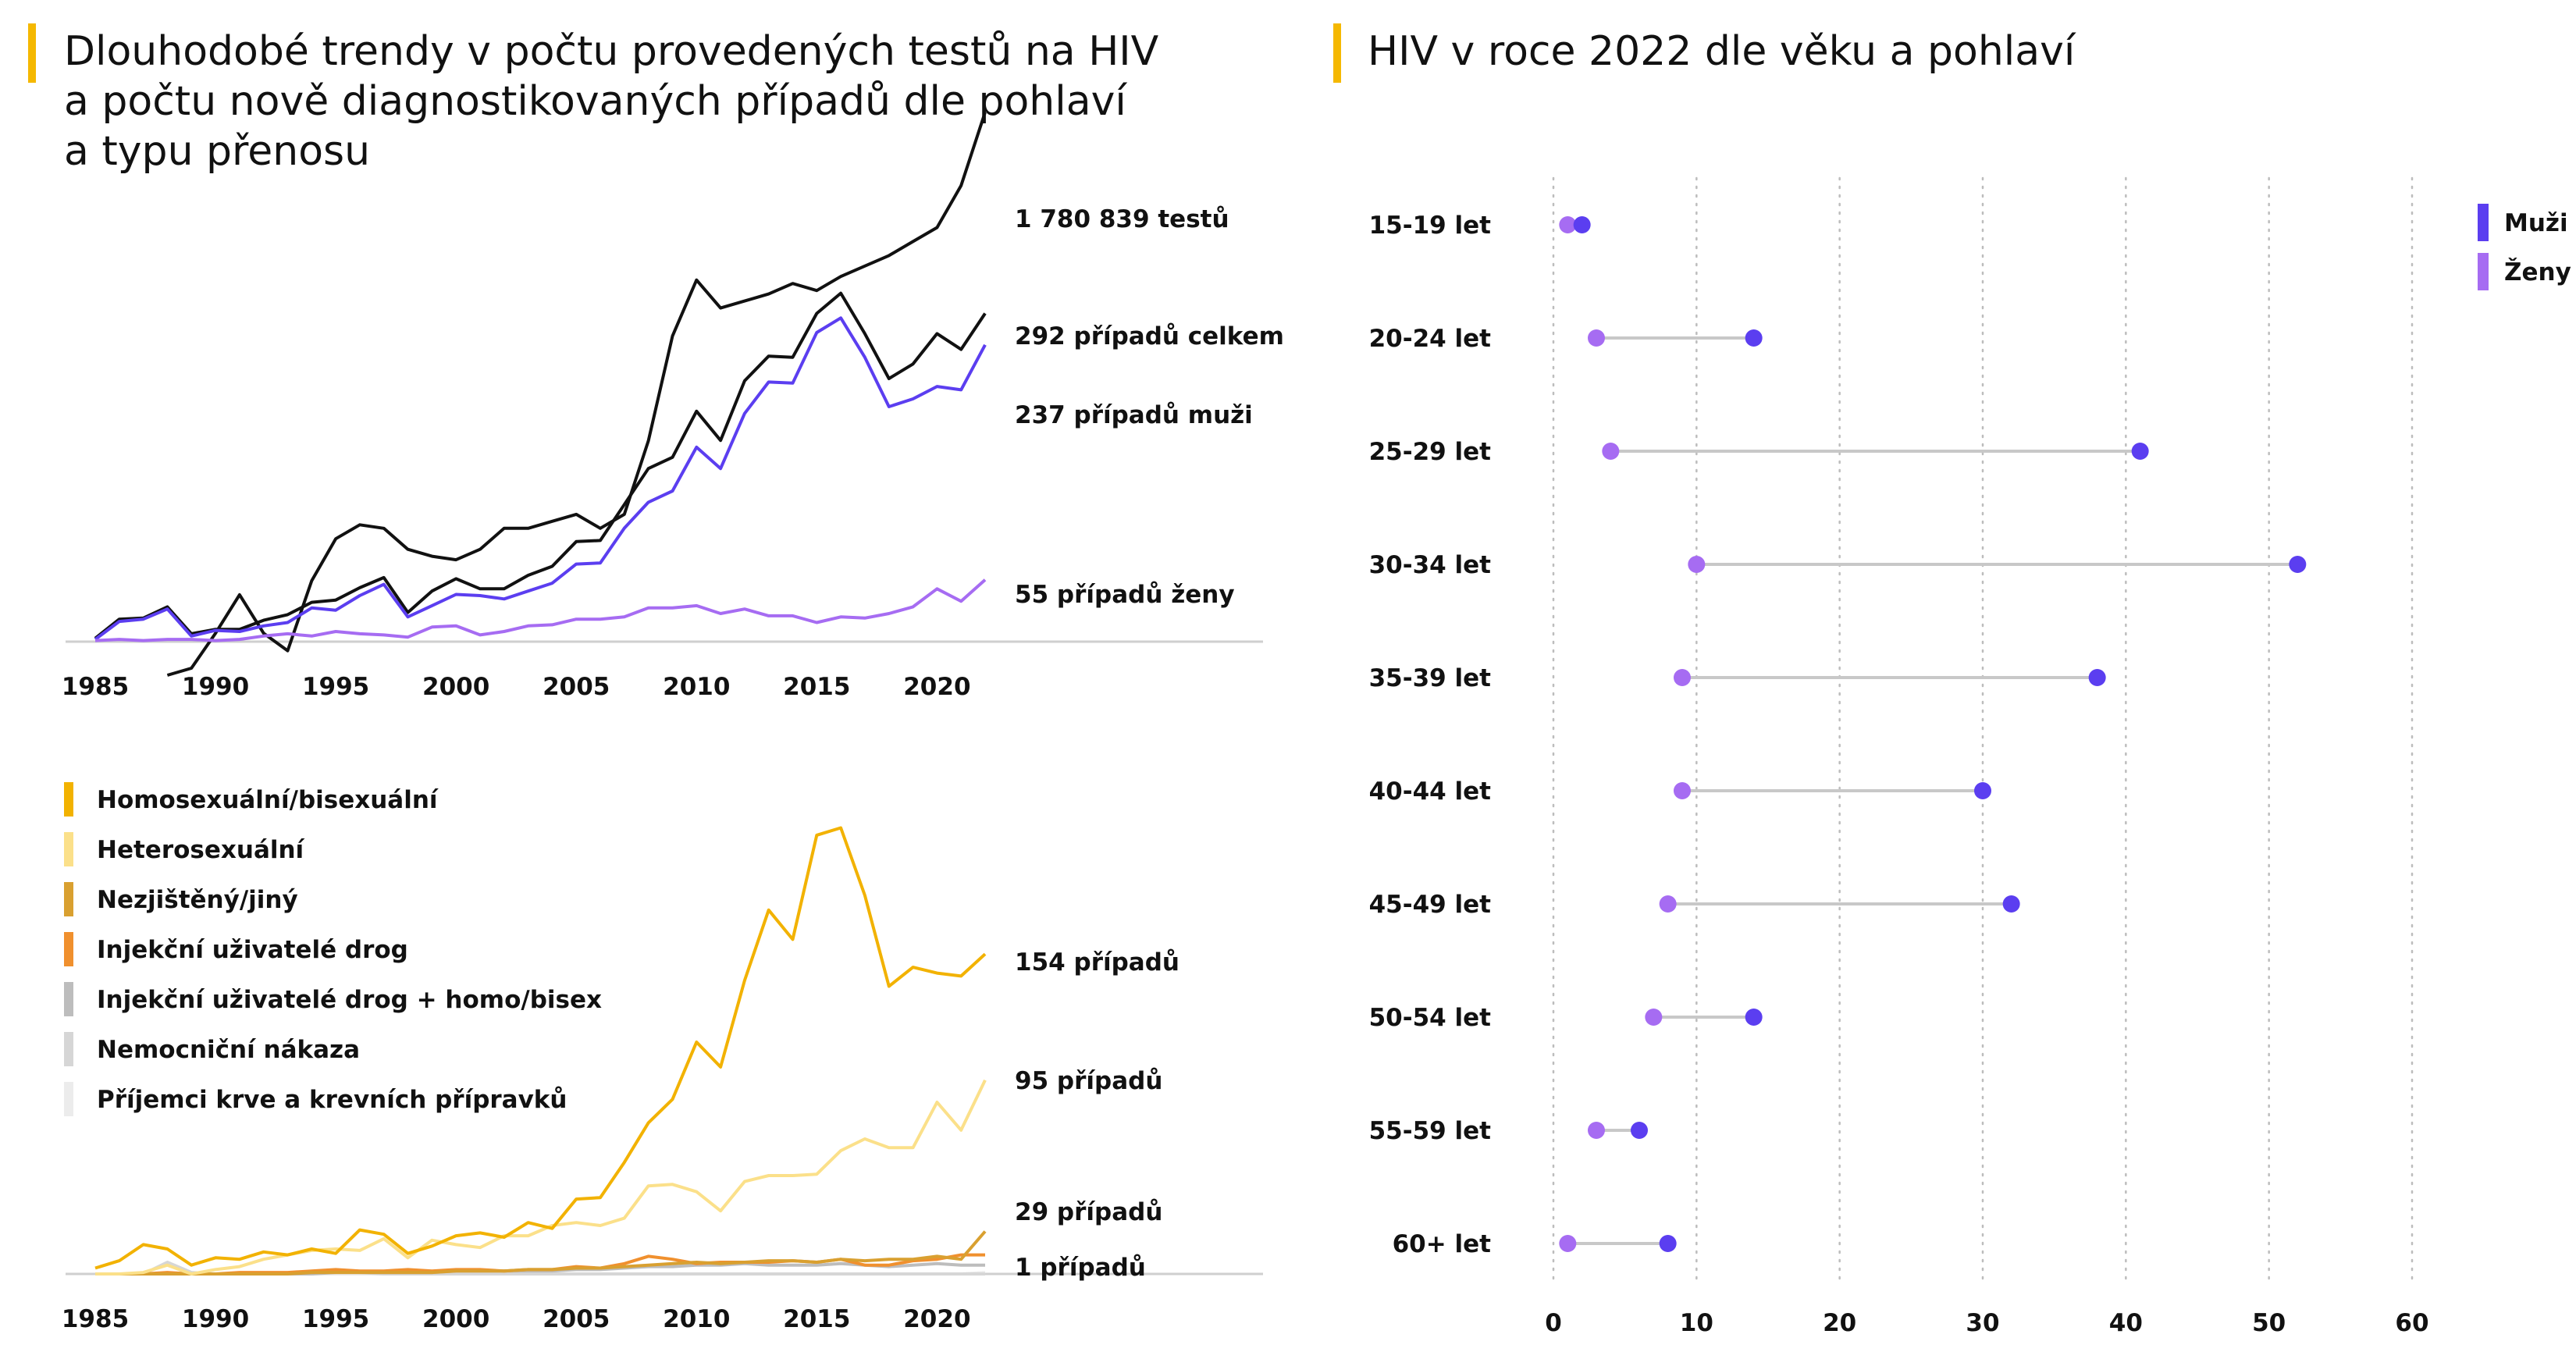 The image size is (2576, 1352). I want to click on legend-swatch-injekcni-uzivatele-drog, so click(68, 949).